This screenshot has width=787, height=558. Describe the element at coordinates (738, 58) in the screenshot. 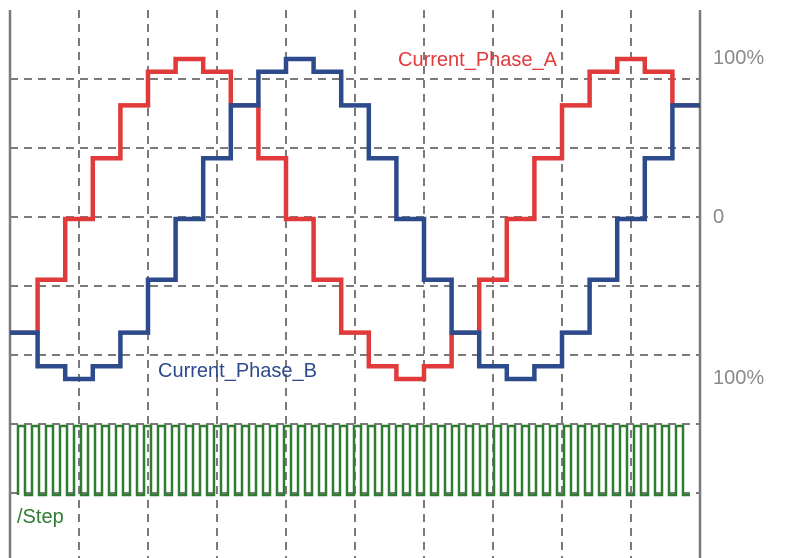

I see `y-tick-label-top: 100%` at that location.